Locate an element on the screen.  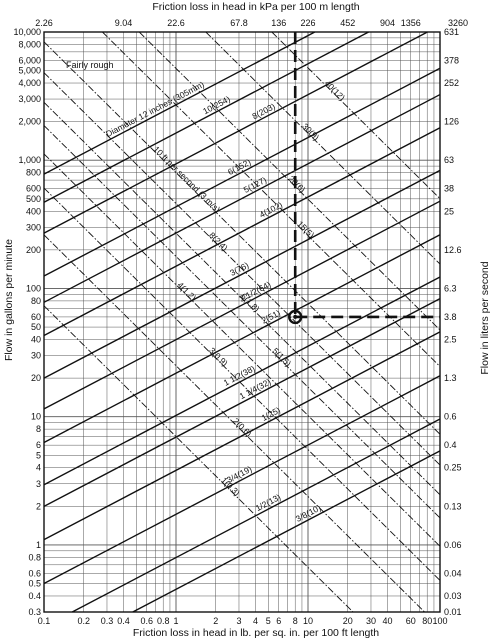
velocity-label: 5(1.5) is located at coordinates (281, 357).